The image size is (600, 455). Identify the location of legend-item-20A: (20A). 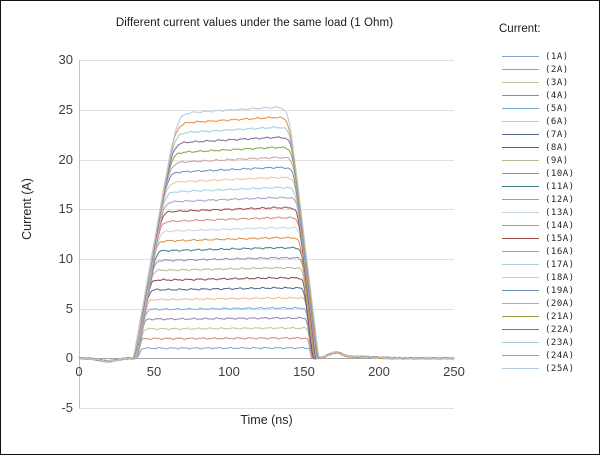
(538, 303).